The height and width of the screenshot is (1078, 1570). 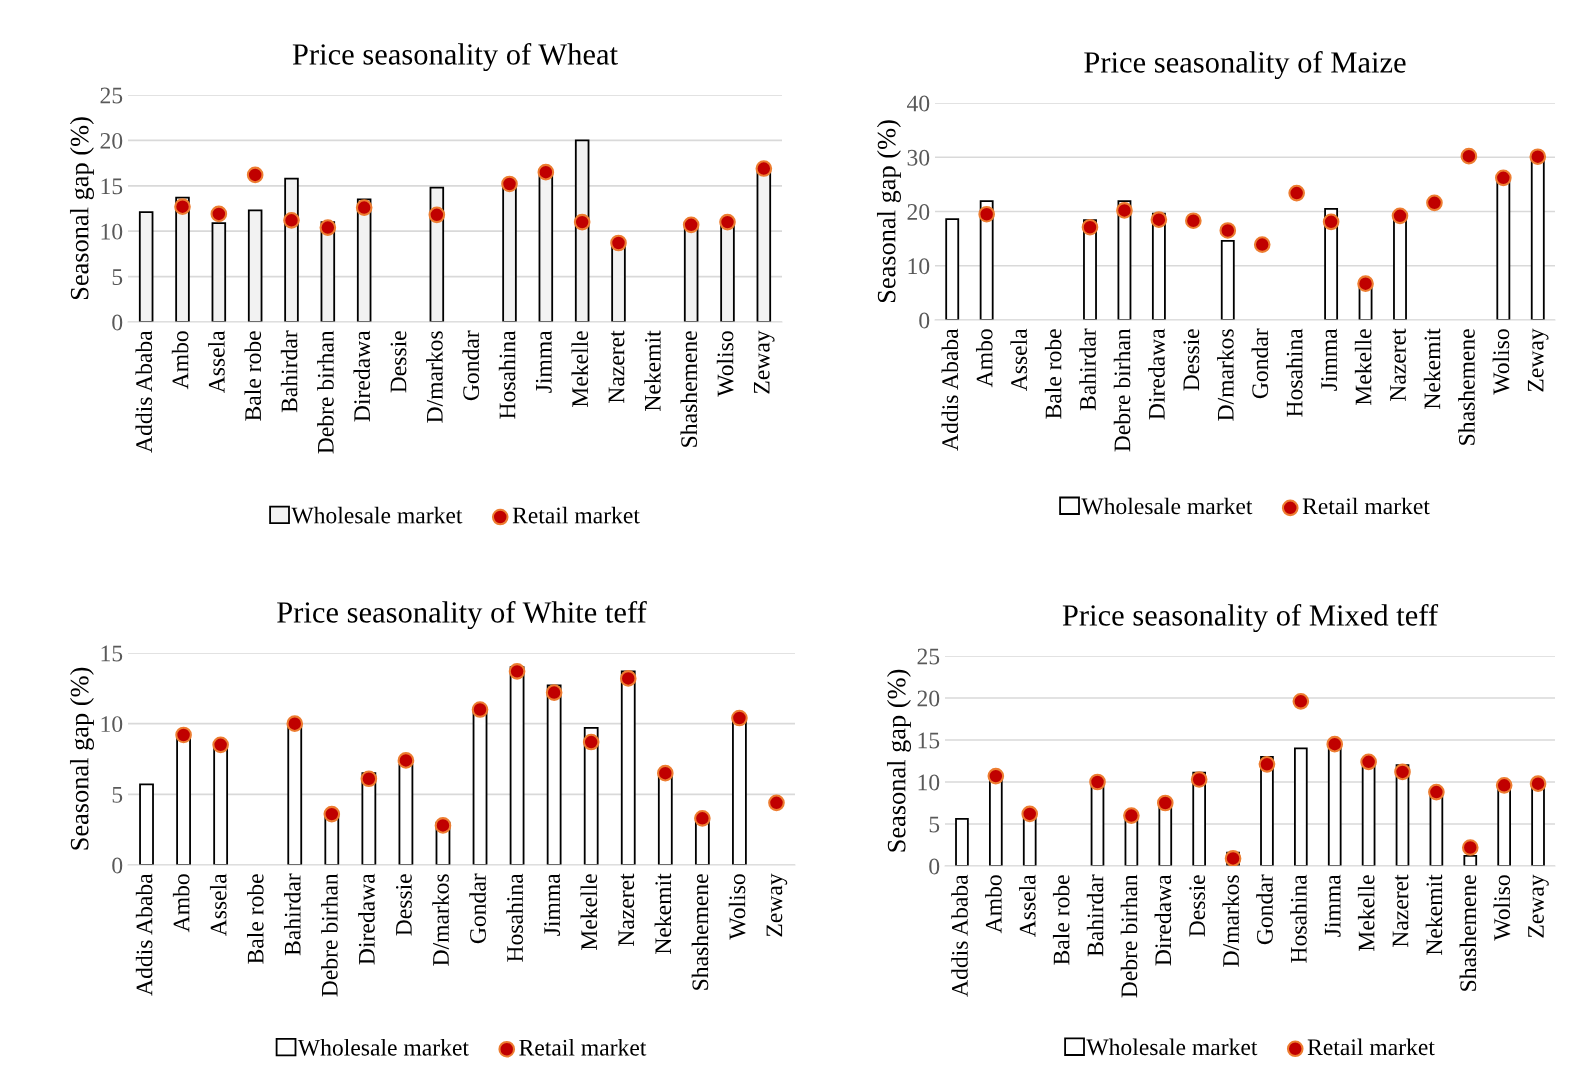 What do you see at coordinates (117, 795) in the screenshot?
I see `y-tick-label: 5` at bounding box center [117, 795].